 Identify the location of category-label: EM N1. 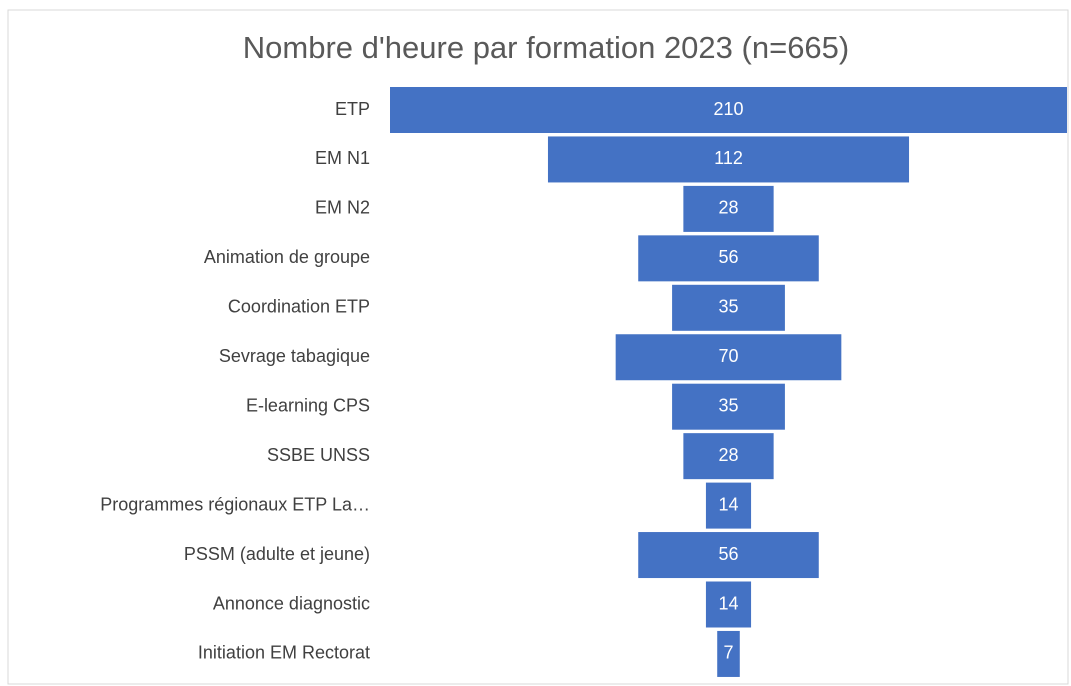
(342, 158).